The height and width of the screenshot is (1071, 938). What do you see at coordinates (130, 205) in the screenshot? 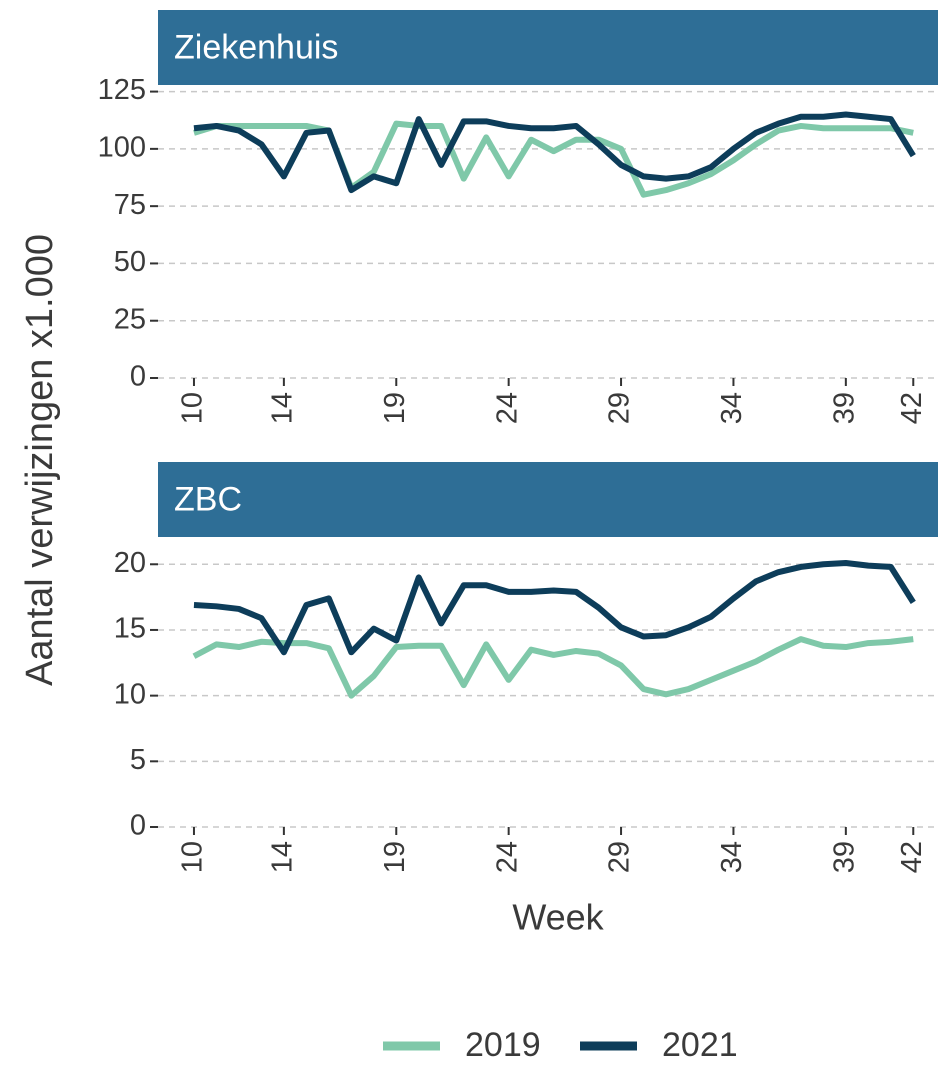
I see `y-tick-label: 75` at bounding box center [130, 205].